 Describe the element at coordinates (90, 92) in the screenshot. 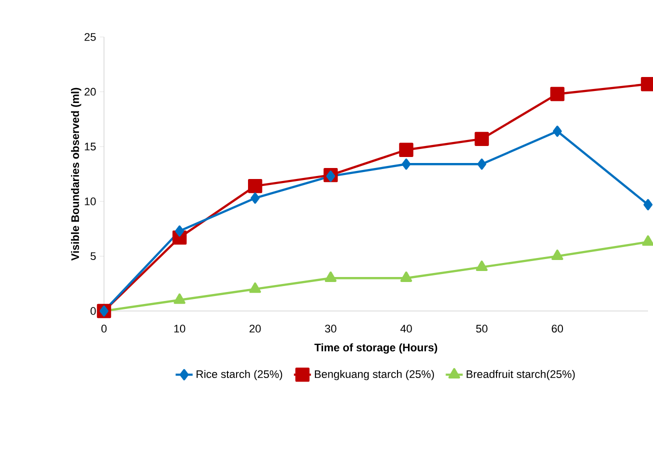

I see `y-tick-label: 20` at that location.